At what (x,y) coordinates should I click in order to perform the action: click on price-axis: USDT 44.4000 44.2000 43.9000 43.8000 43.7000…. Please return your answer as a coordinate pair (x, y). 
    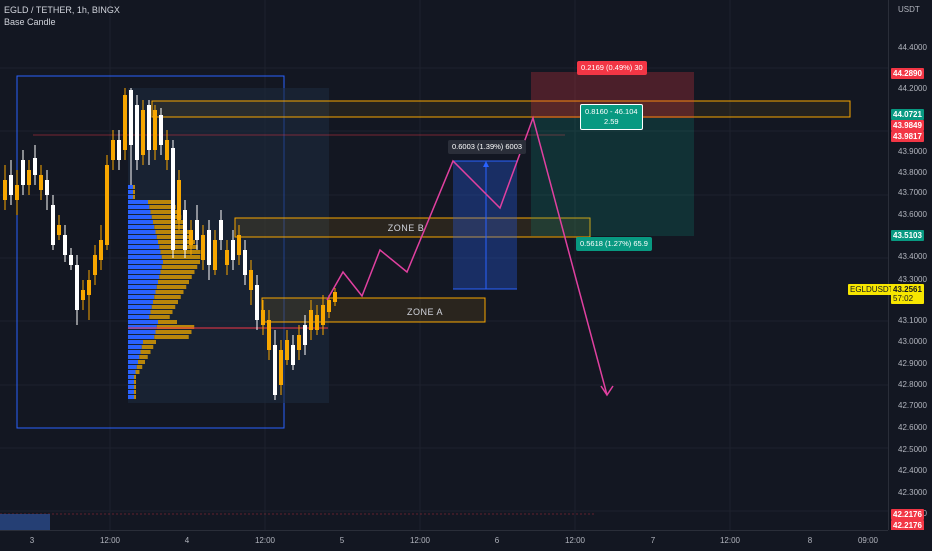
    Looking at the image, I should click on (910, 265).